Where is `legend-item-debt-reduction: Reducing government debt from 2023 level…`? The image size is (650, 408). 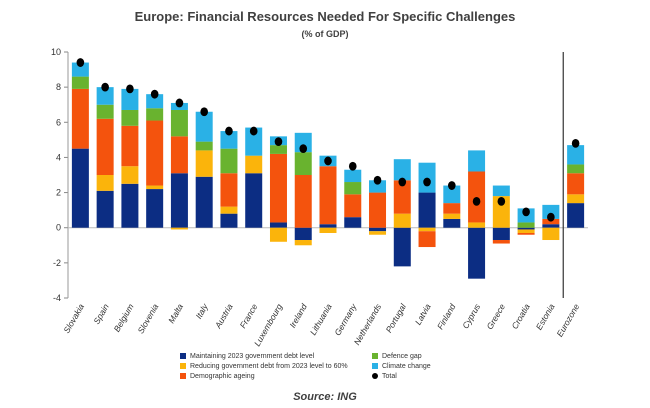 legend-item-debt-reduction: Reducing government debt from 2023 level… is located at coordinates (264, 366).